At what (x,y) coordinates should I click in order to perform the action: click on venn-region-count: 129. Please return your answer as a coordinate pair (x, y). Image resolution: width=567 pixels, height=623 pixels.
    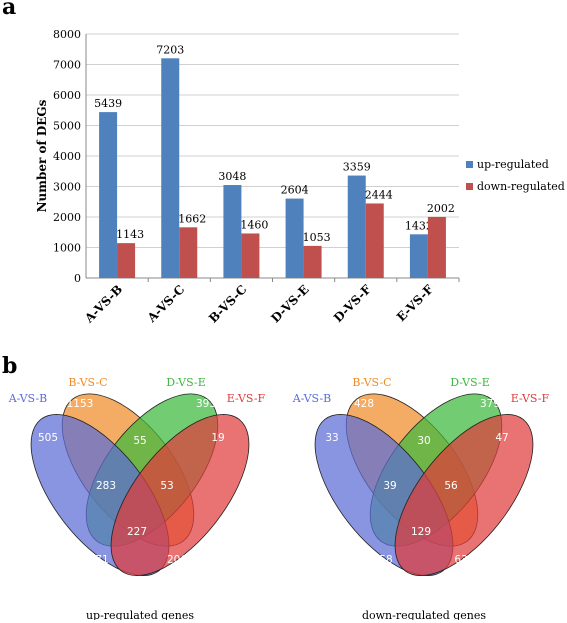
    Looking at the image, I should click on (421, 532).